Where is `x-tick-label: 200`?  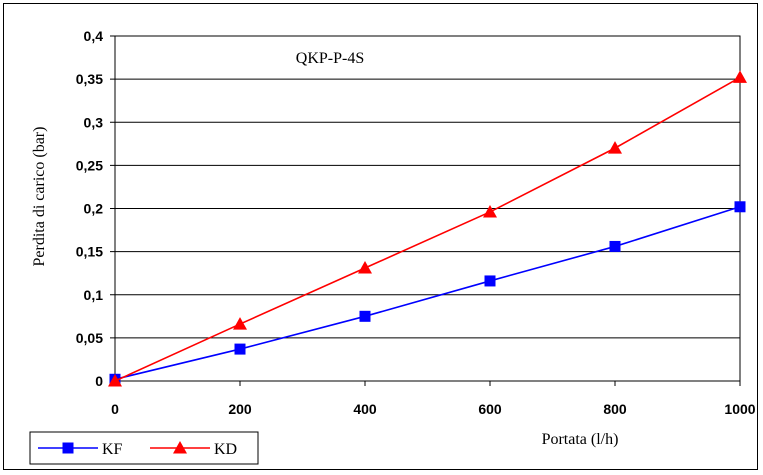
x-tick-label: 200 is located at coordinates (240, 409).